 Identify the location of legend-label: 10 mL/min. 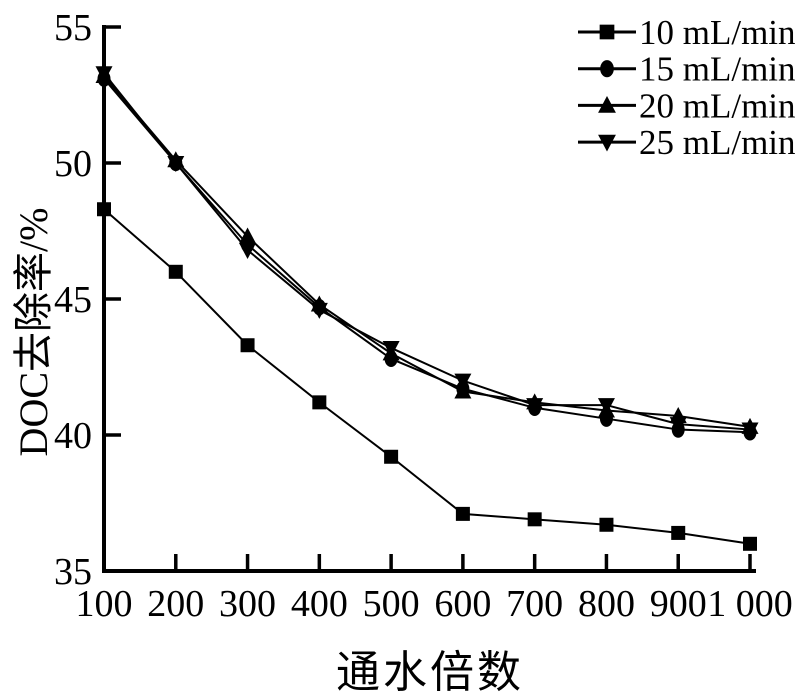
(717, 32).